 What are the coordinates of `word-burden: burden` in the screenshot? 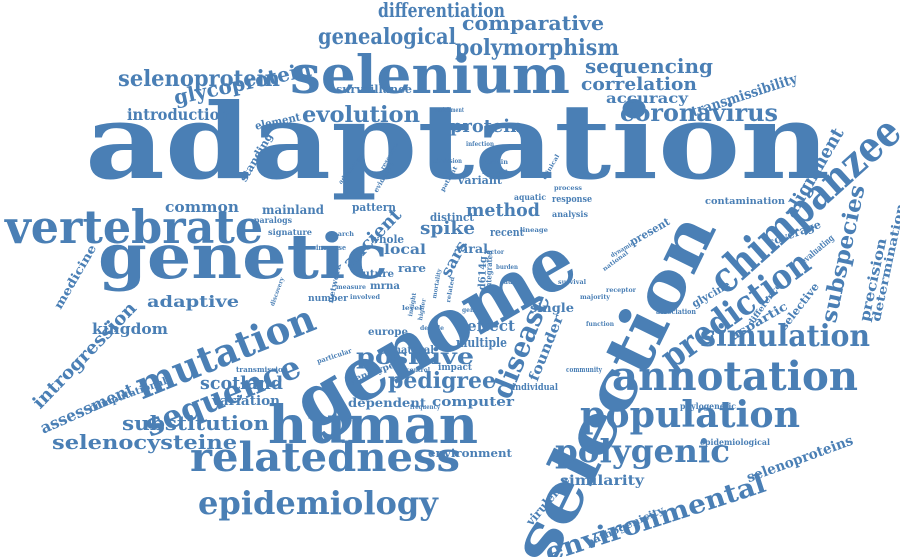 It's located at (507, 267).